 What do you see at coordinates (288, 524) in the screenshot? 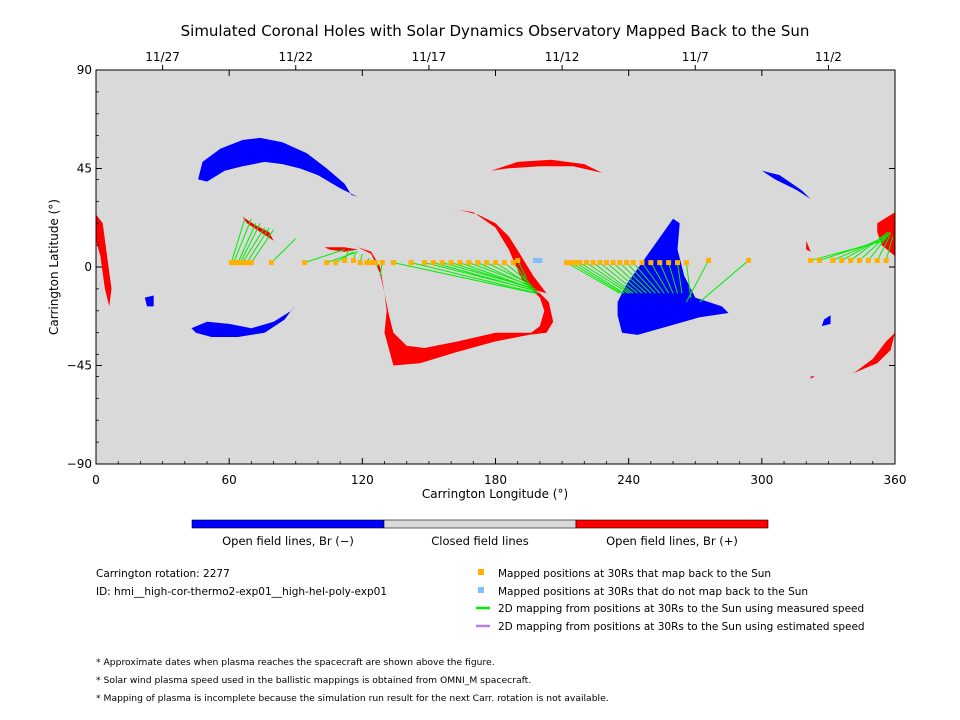
I see `colorbar-negative` at bounding box center [288, 524].